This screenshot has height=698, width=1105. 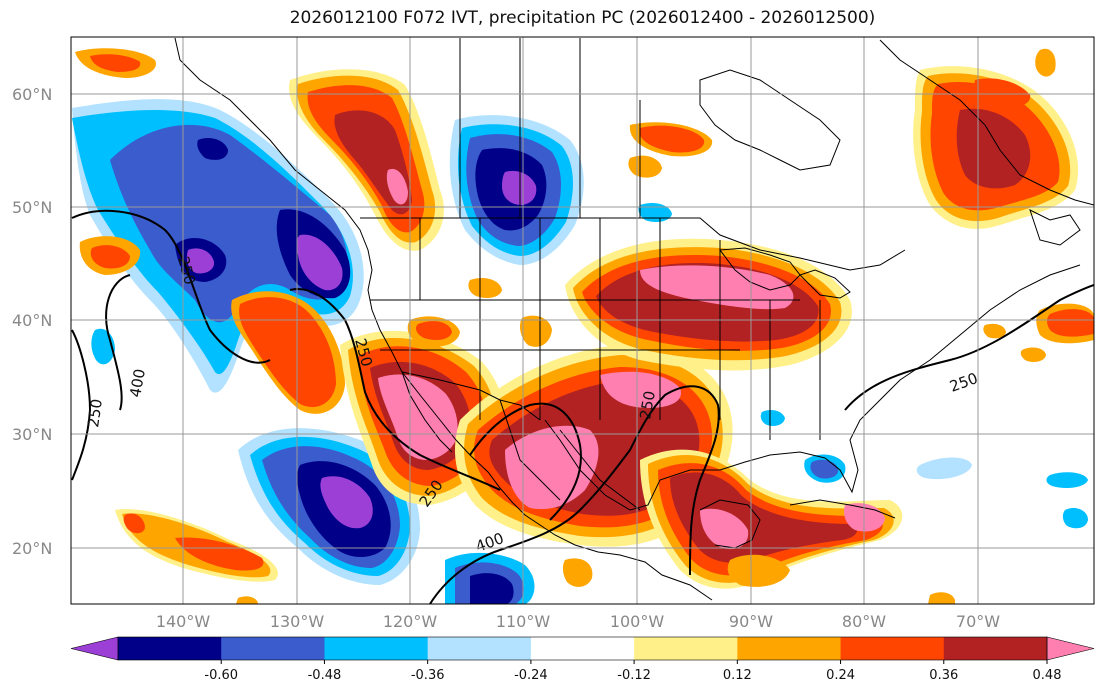 What do you see at coordinates (325, 675) in the screenshot?
I see `colorbar-tick-label: -0.48` at bounding box center [325, 675].